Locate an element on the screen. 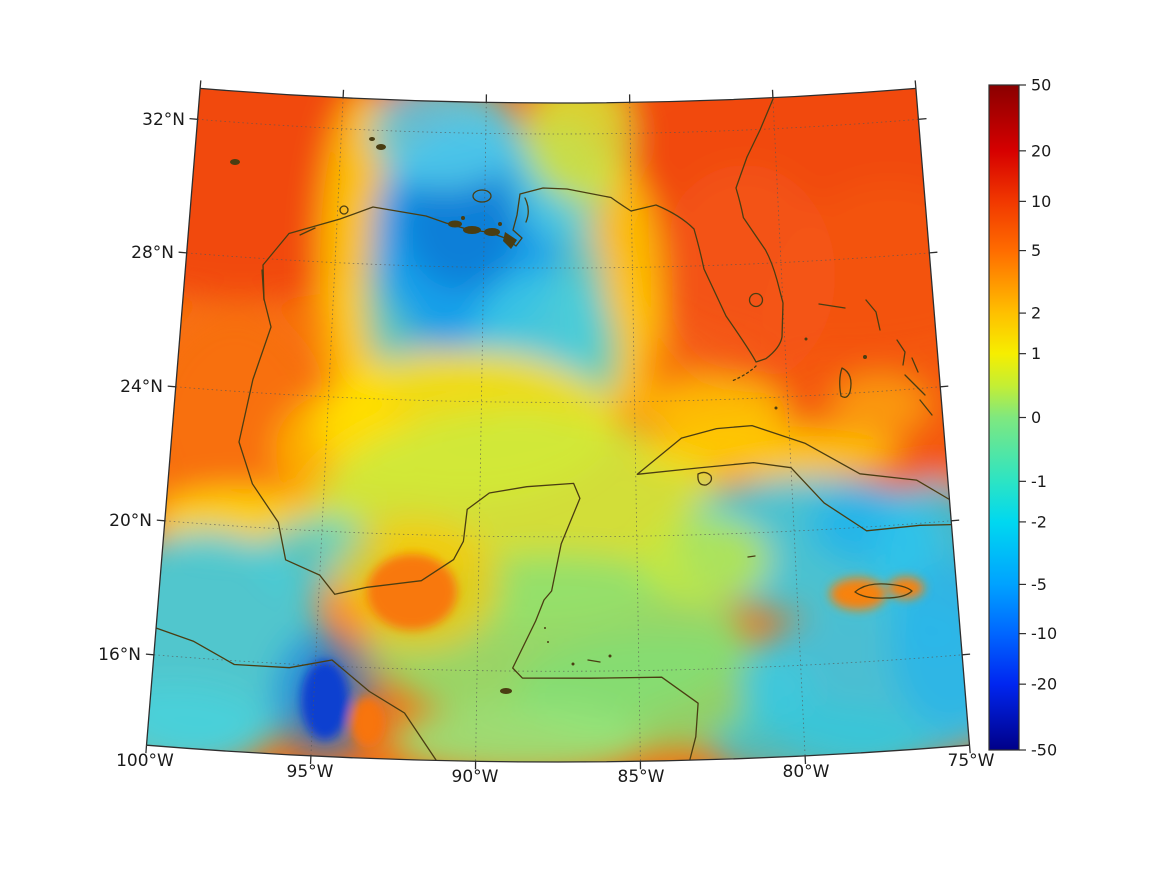  lake-okeechobee is located at coordinates (756, 300).